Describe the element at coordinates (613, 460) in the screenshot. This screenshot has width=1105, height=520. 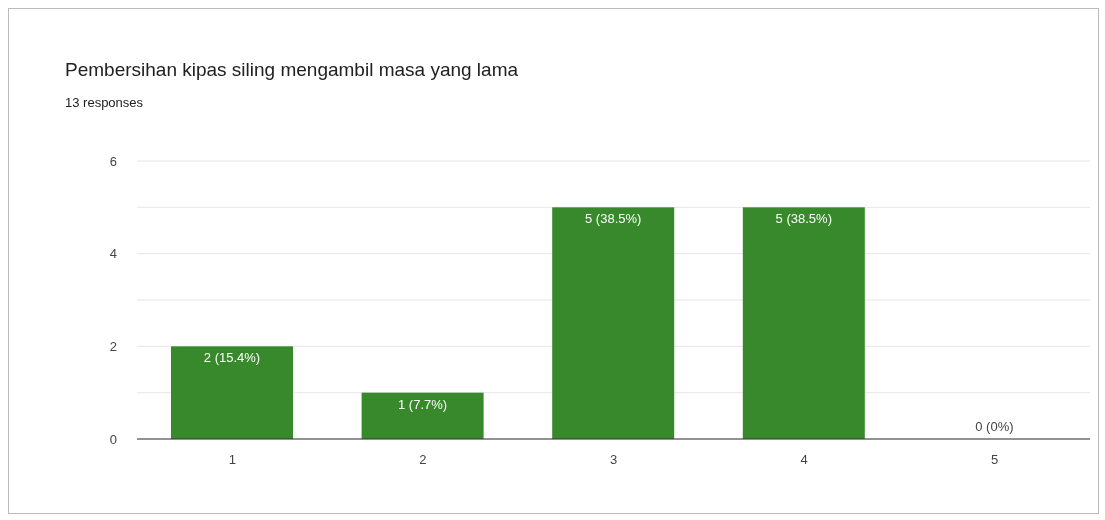
I see `x-tick-label: 3` at that location.